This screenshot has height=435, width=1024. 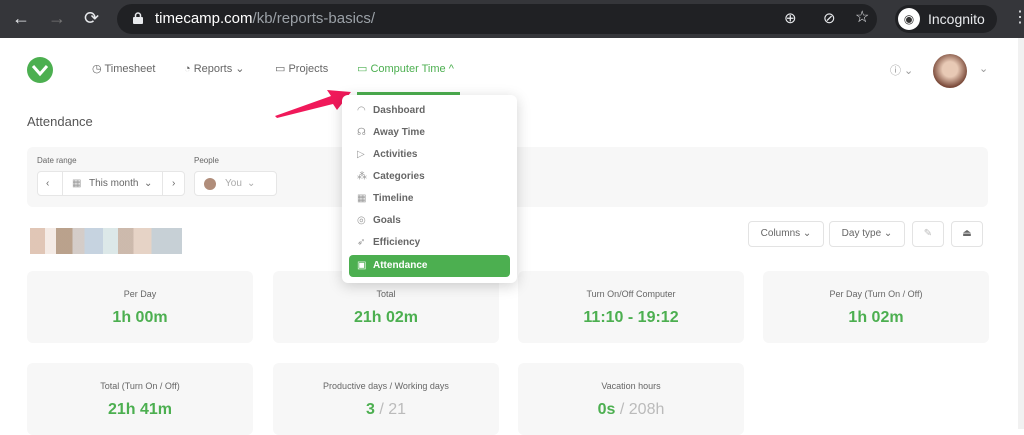 I want to click on stat-card: Vacation hours 0s / 208h, so click(x=631, y=399).